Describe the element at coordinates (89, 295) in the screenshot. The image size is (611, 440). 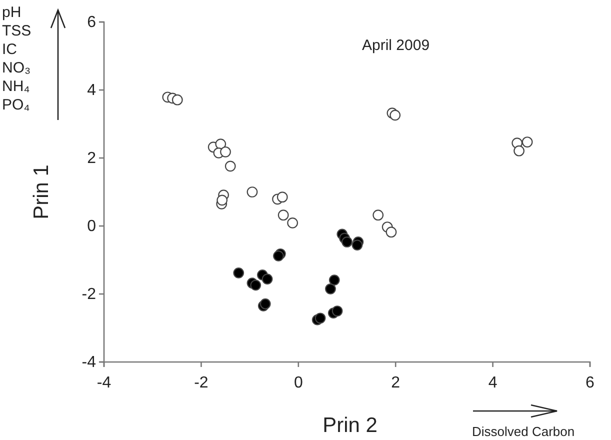
I see `y-tick-label: -2` at that location.